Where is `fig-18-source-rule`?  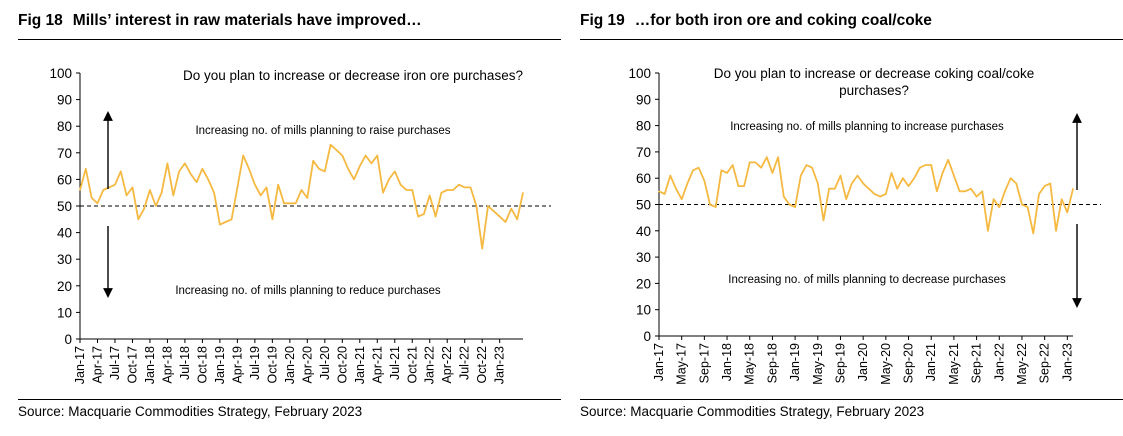
fig-18-source-rule is located at coordinates (289, 399).